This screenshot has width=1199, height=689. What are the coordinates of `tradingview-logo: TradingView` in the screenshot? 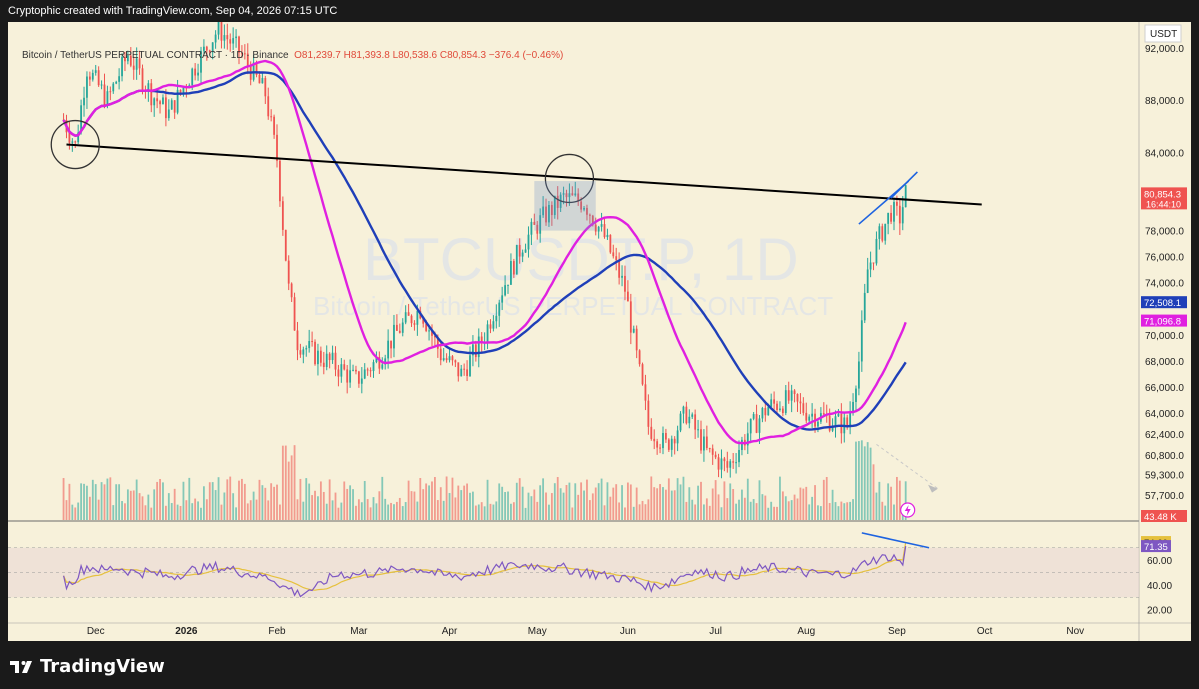 It's located at (87, 666).